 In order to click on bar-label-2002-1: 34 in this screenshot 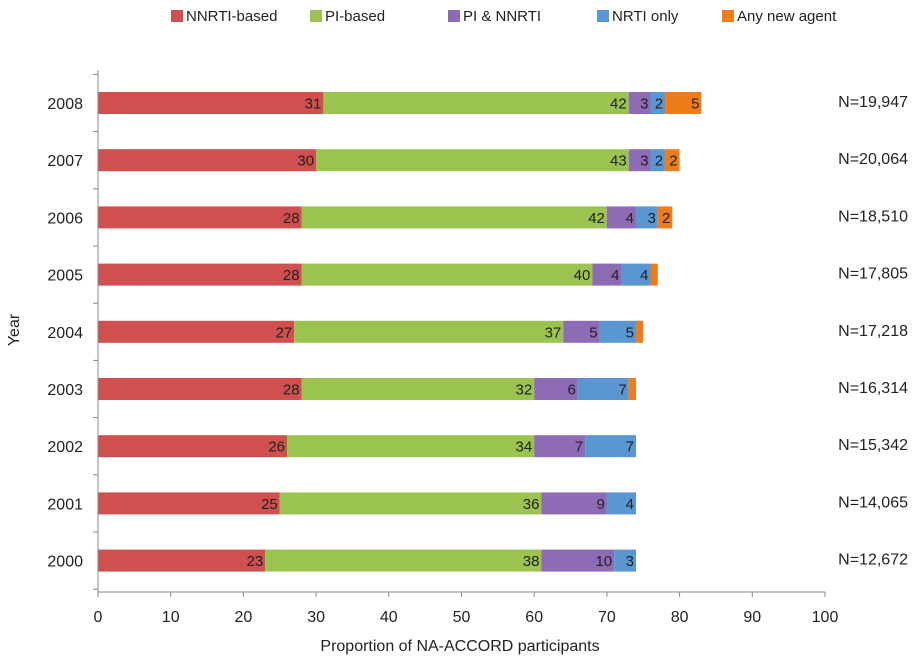, I will do `click(524, 447)`.